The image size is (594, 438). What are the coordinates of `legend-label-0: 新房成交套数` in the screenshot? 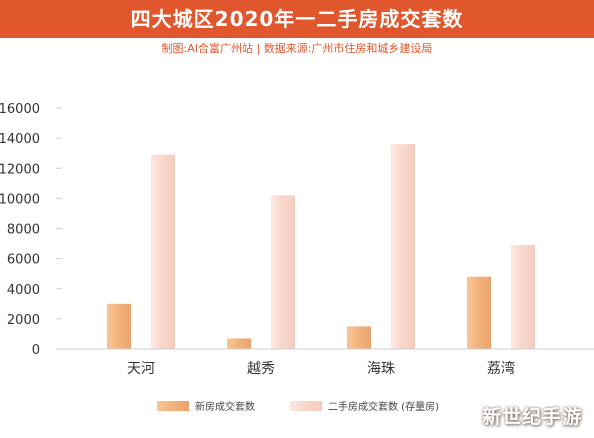 It's located at (225, 406).